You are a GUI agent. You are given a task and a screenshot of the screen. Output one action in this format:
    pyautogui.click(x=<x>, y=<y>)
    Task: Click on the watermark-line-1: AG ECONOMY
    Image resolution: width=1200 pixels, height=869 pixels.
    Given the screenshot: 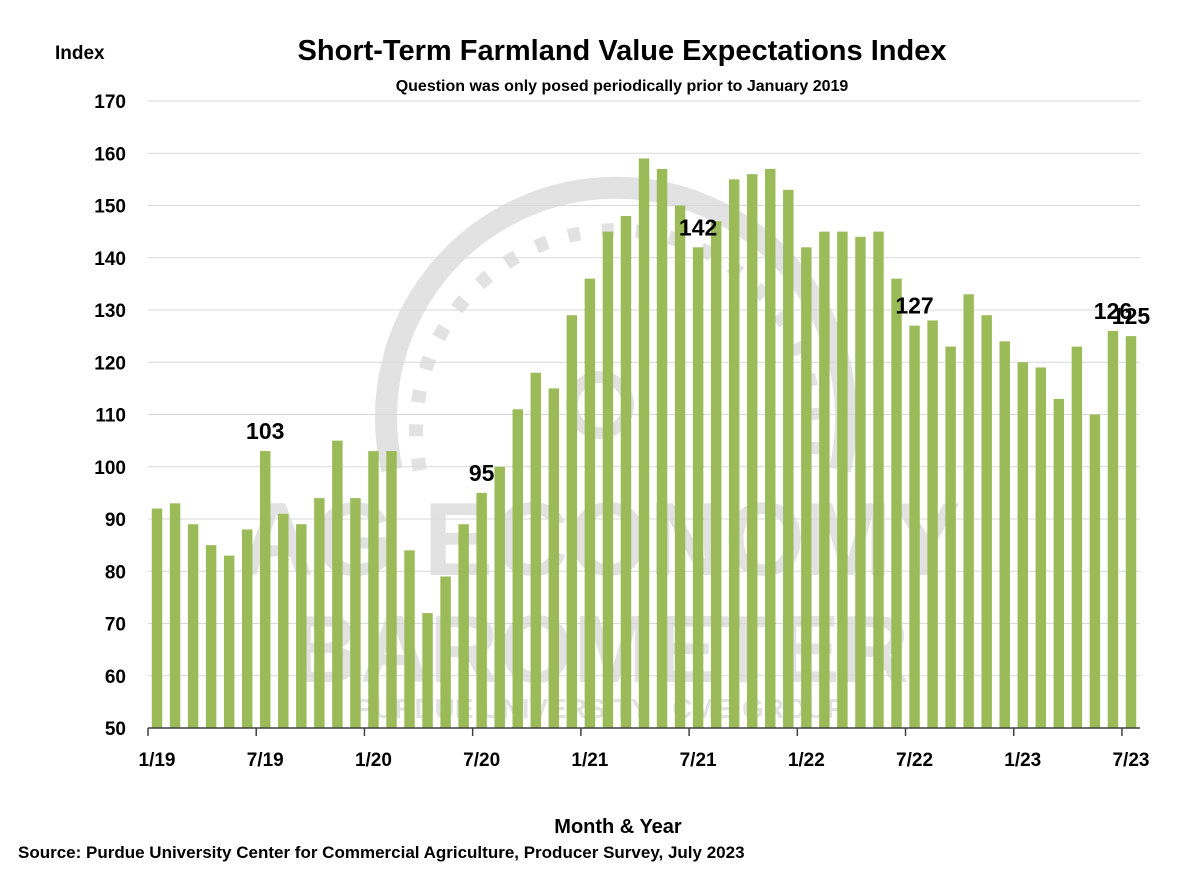 What is the action you would take?
    pyautogui.click(x=600, y=540)
    